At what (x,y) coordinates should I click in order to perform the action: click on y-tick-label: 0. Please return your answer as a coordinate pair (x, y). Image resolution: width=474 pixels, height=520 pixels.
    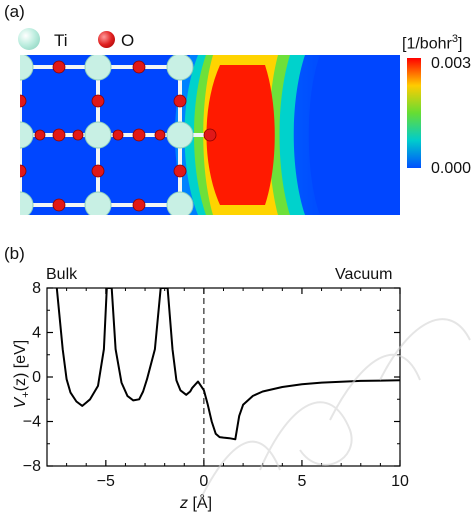
    Looking at the image, I should click on (36, 377).